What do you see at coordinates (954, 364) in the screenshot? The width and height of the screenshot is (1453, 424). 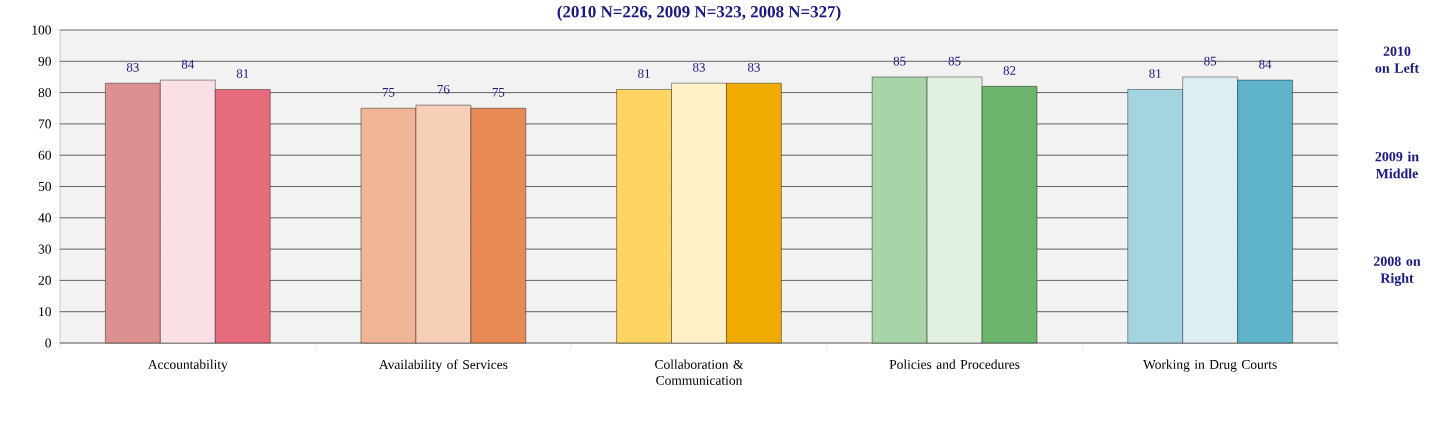 I see `x-tick-label: Policies and Procedures` at bounding box center [954, 364].